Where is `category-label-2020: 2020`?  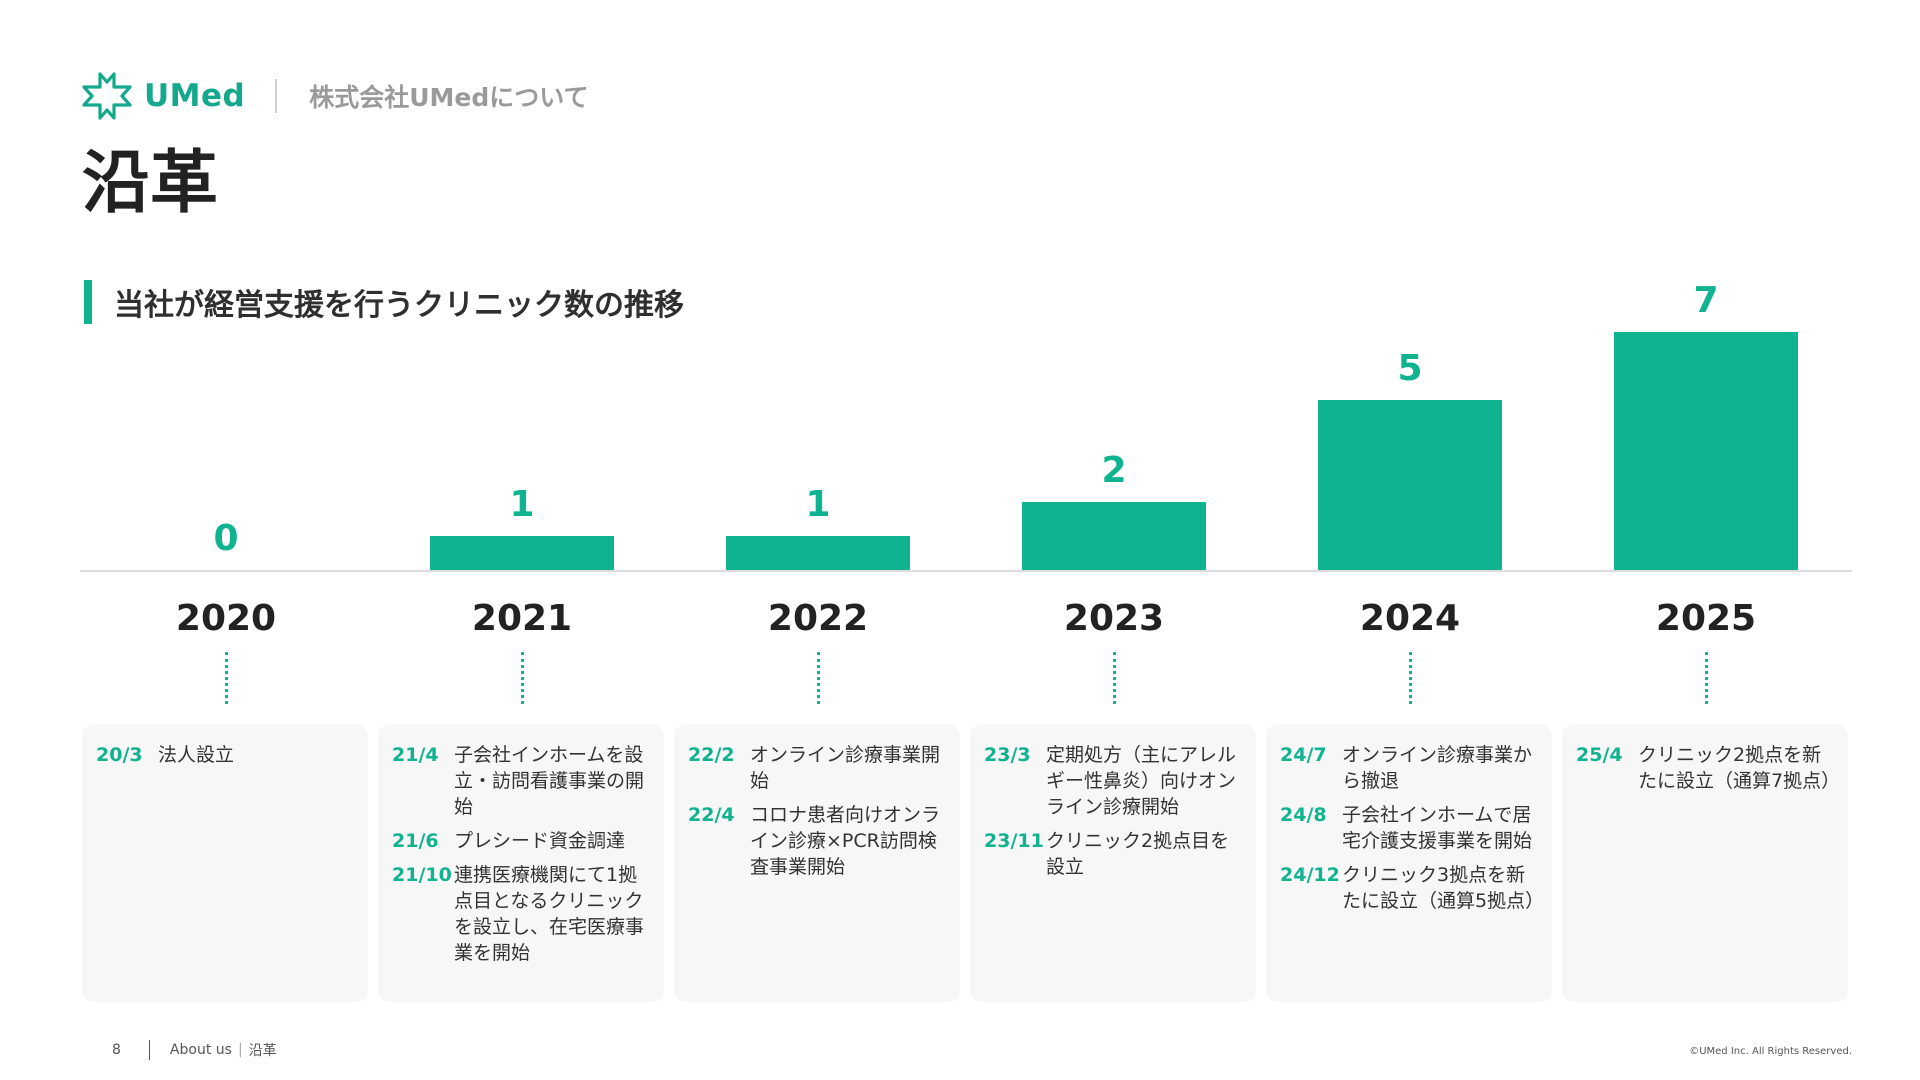
category-label-2020: 2020 is located at coordinates (226, 618).